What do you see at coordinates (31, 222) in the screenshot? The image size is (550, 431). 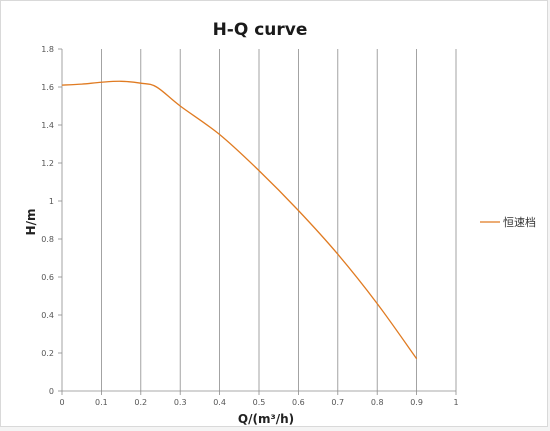 I see `y-axis-label: H/m` at bounding box center [31, 222].